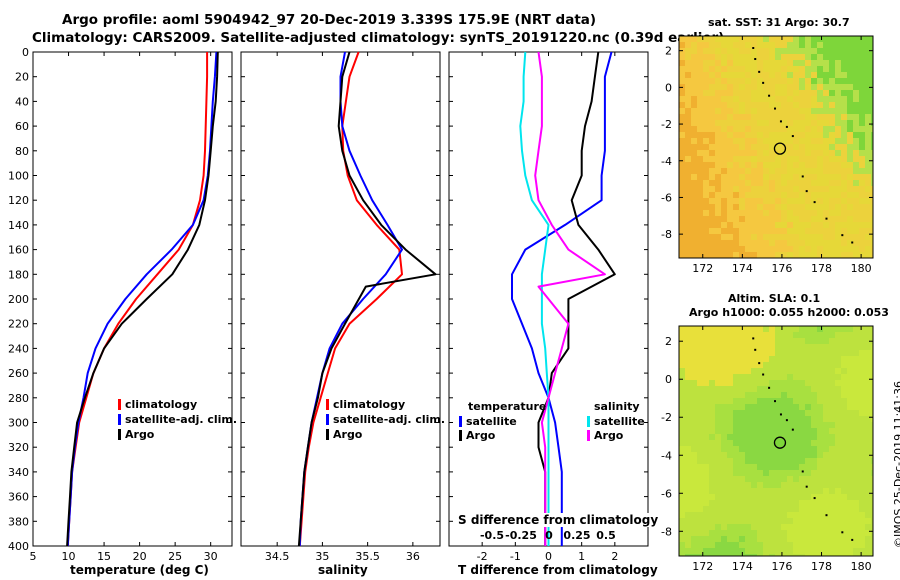 Image resolution: width=900 pixels, height=580 pixels. I want to click on map-0-ytick-label: -4, so click(666, 161).